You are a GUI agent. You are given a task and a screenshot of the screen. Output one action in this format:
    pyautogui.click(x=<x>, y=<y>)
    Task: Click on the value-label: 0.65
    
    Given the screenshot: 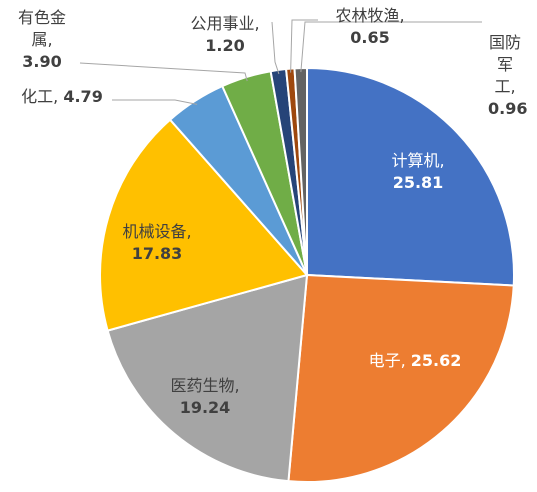 What is the action you would take?
    pyautogui.click(x=370, y=37)
    